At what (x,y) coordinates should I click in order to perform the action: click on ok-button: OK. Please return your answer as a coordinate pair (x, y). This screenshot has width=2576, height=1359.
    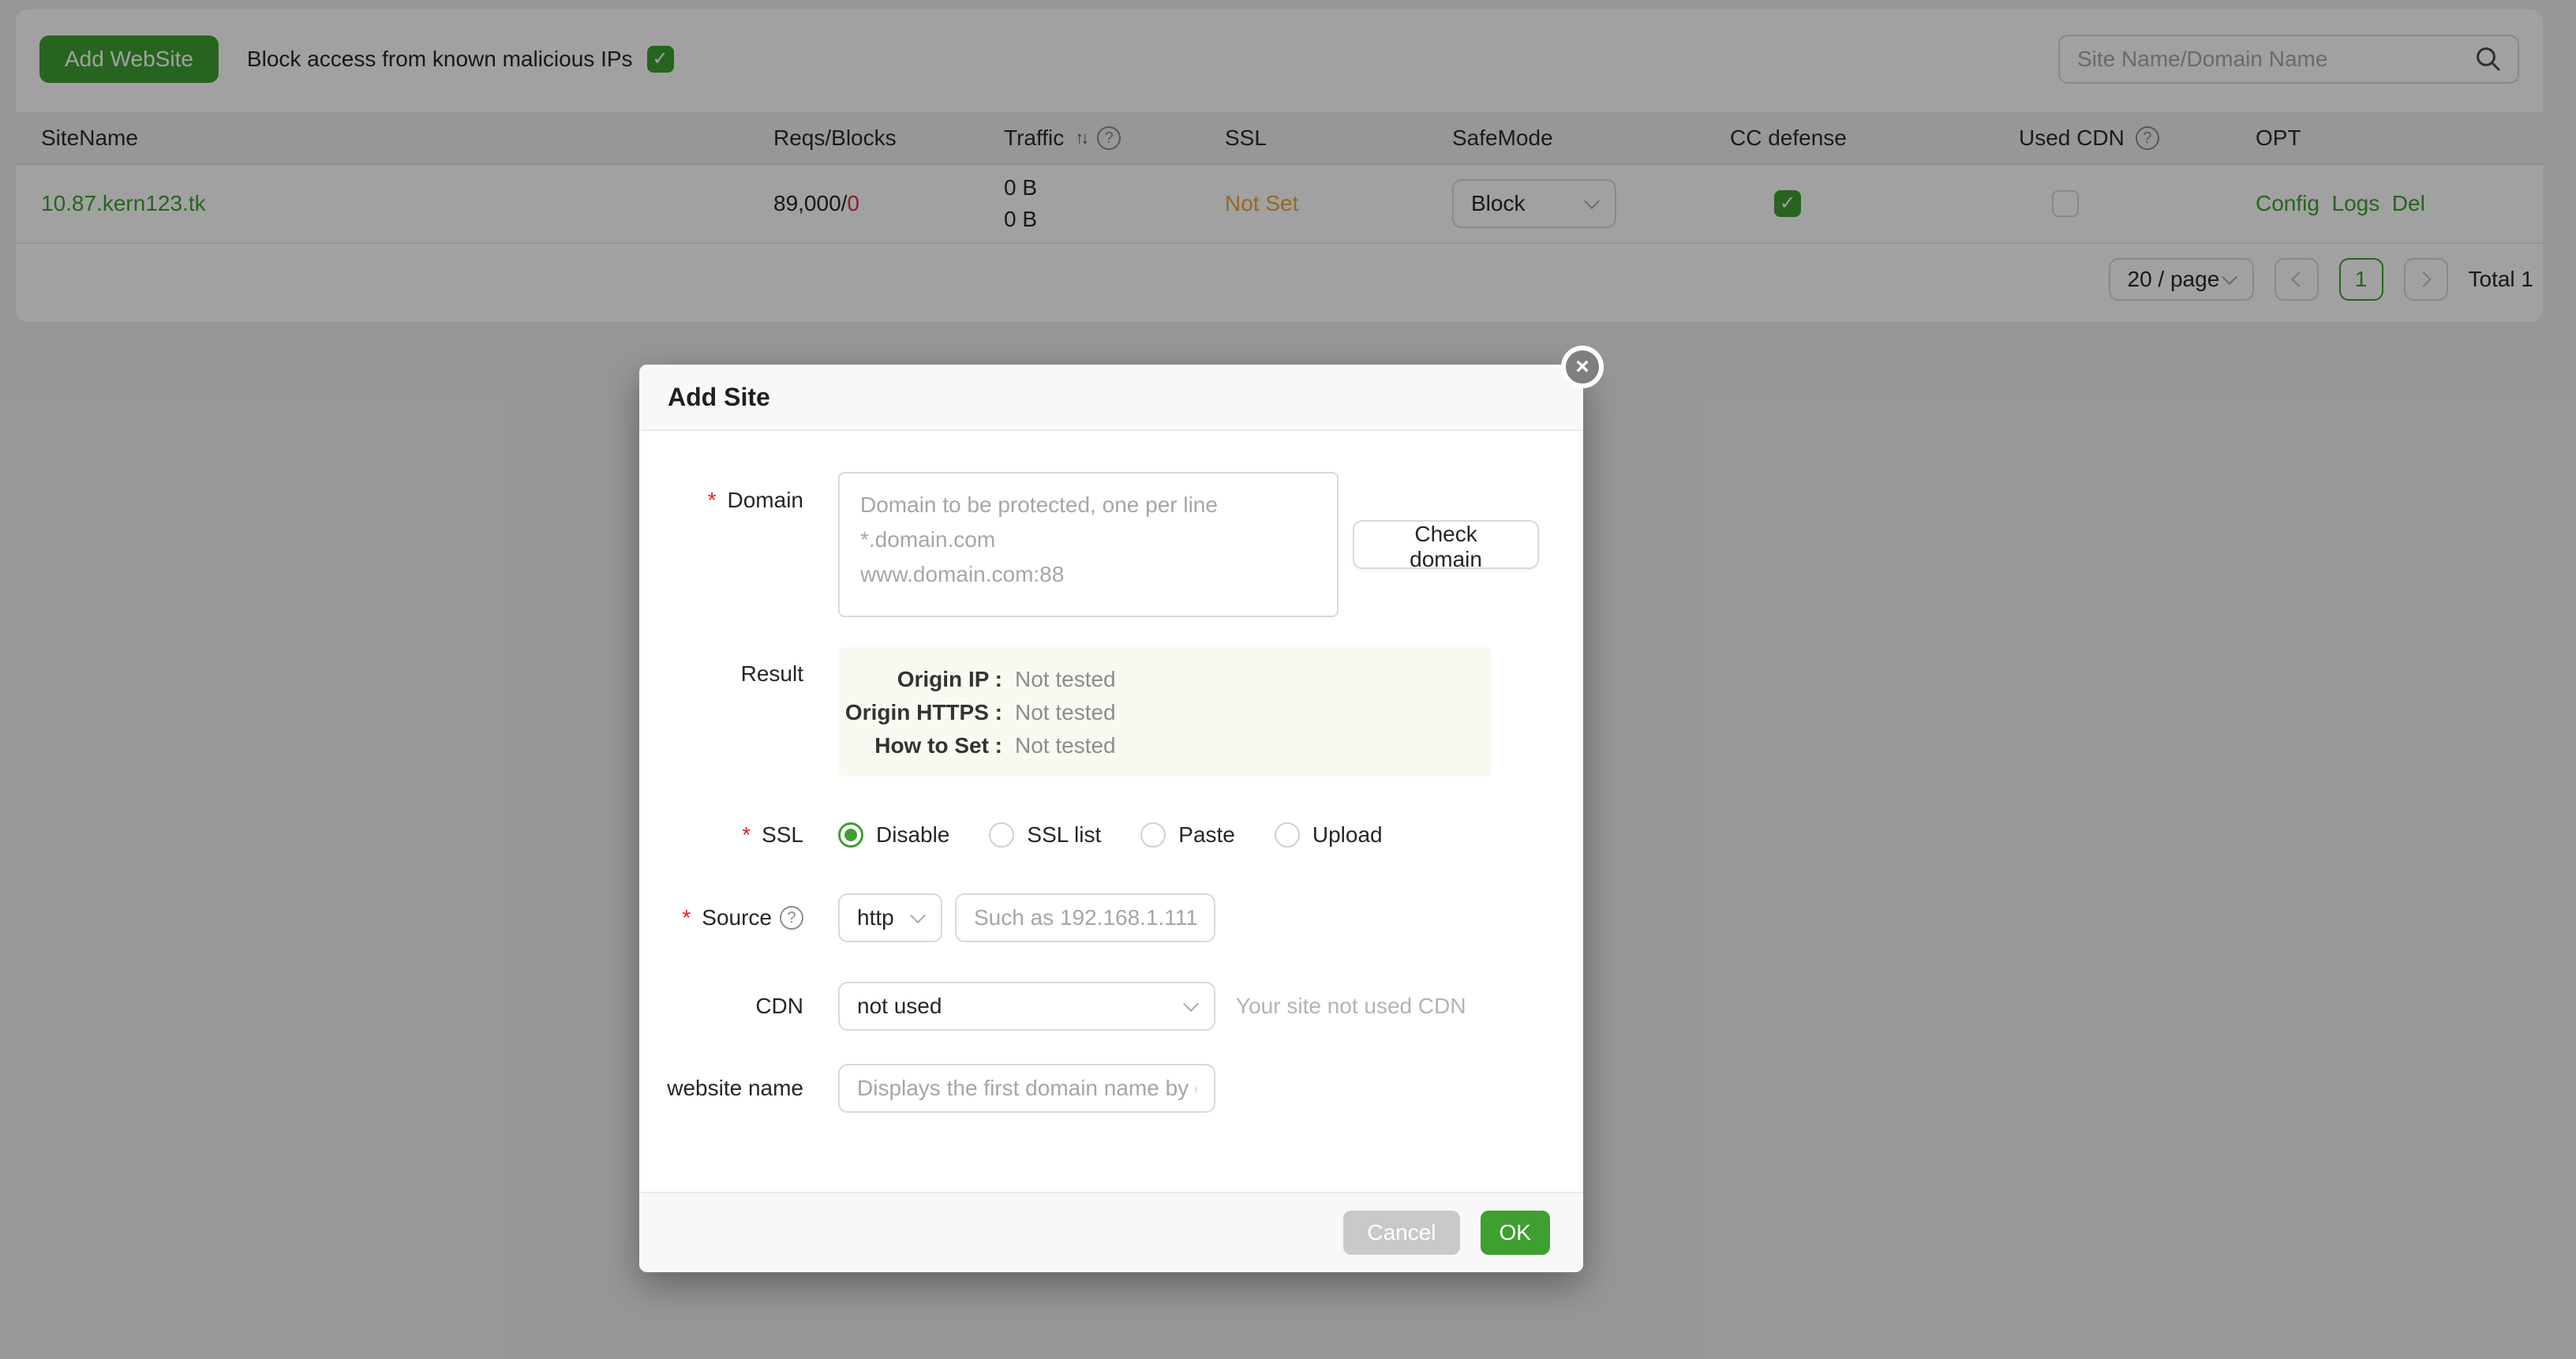
    Looking at the image, I should click on (1515, 1233).